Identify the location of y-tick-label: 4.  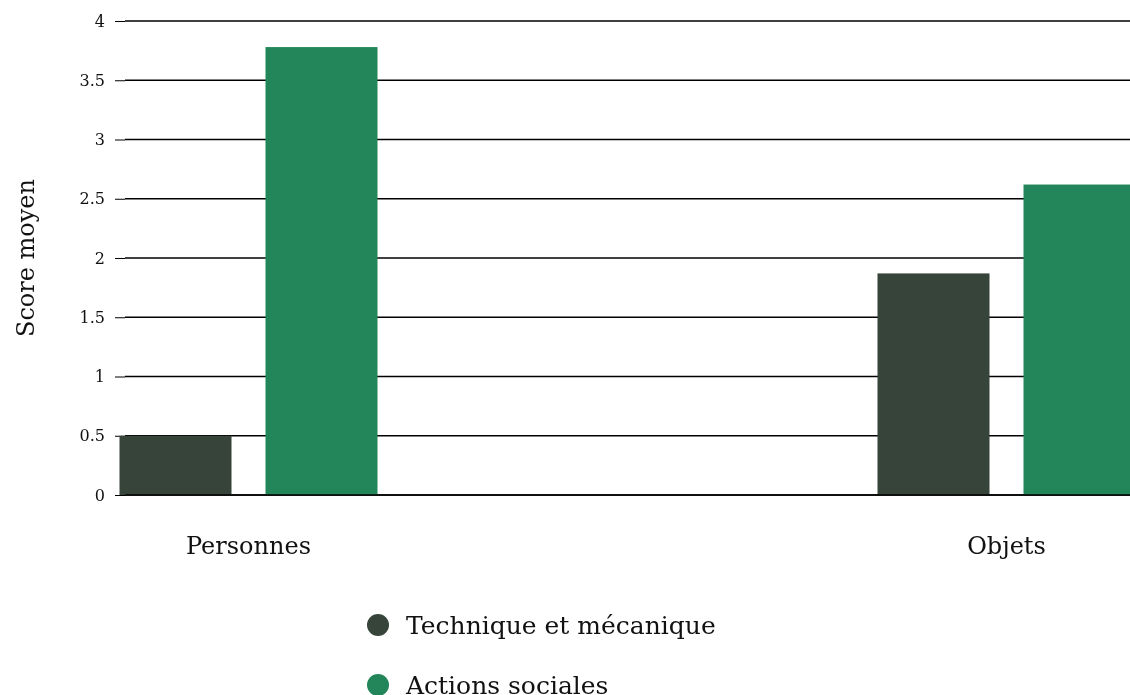
(99, 21).